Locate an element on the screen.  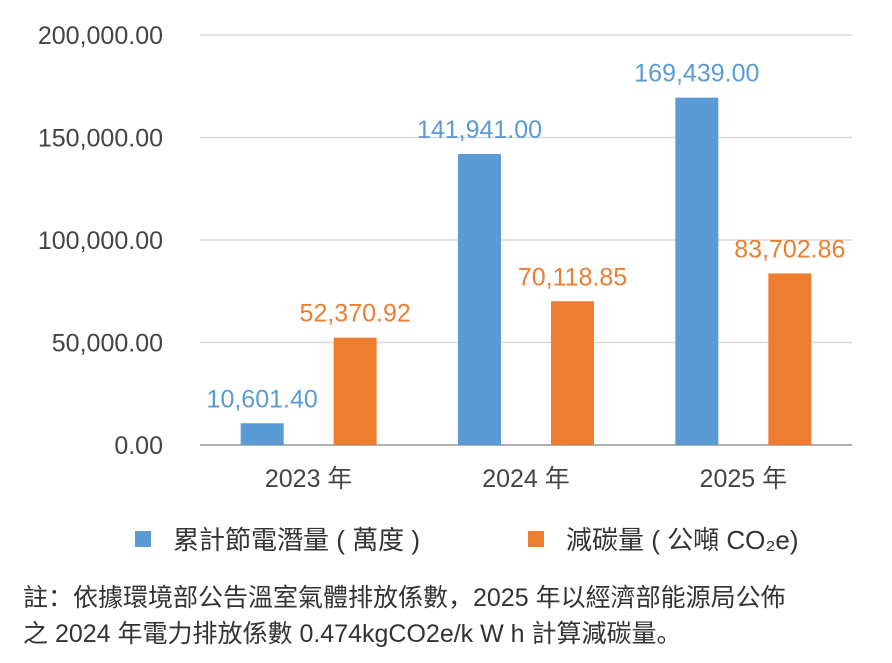
legend-swatch-energy is located at coordinates (143, 538).